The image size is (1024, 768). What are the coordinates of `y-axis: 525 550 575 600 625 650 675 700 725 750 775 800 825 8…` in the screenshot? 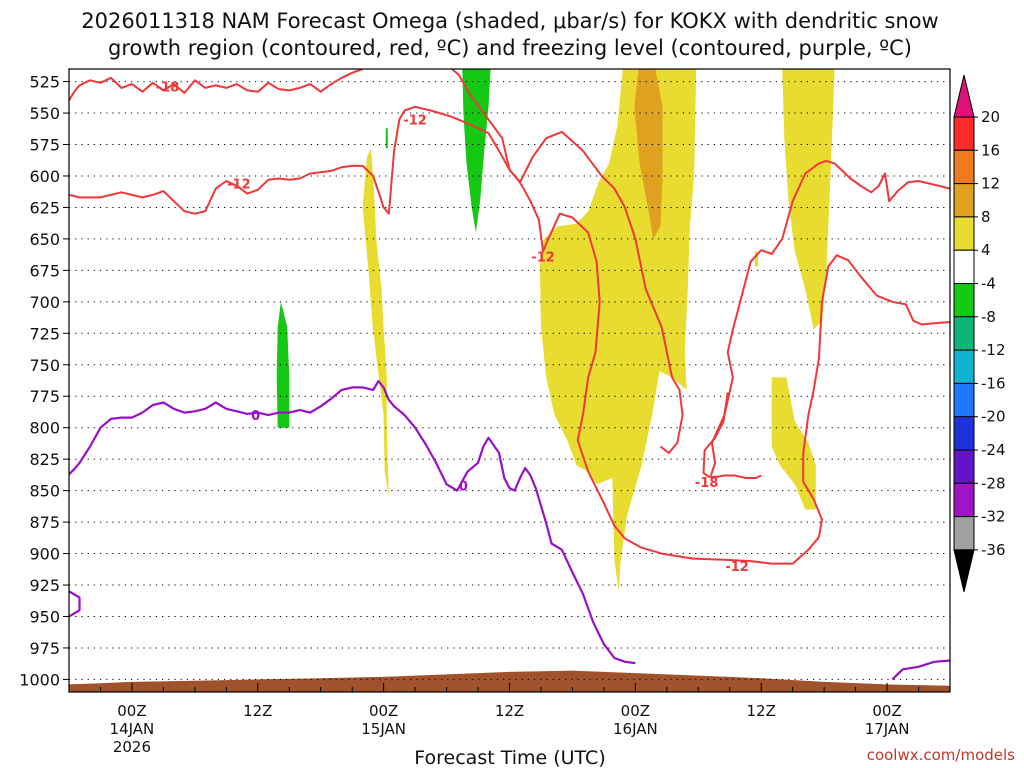 It's located at (44, 381).